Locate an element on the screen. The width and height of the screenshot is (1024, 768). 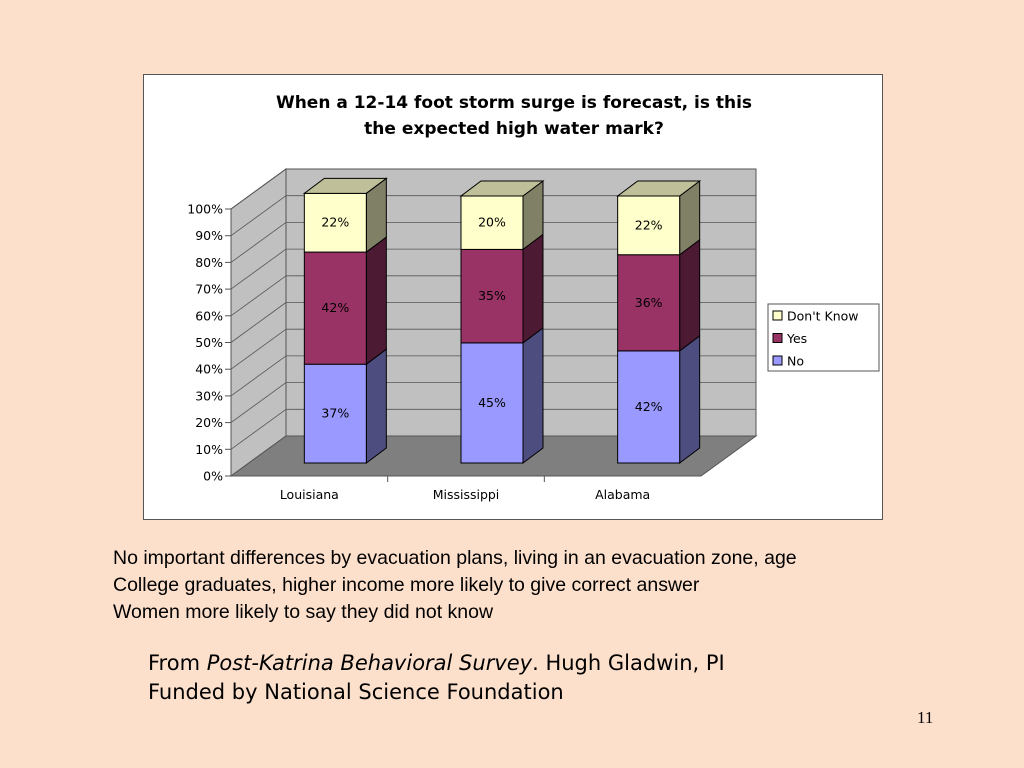
bar-yes-louisiana is located at coordinates (335, 308).